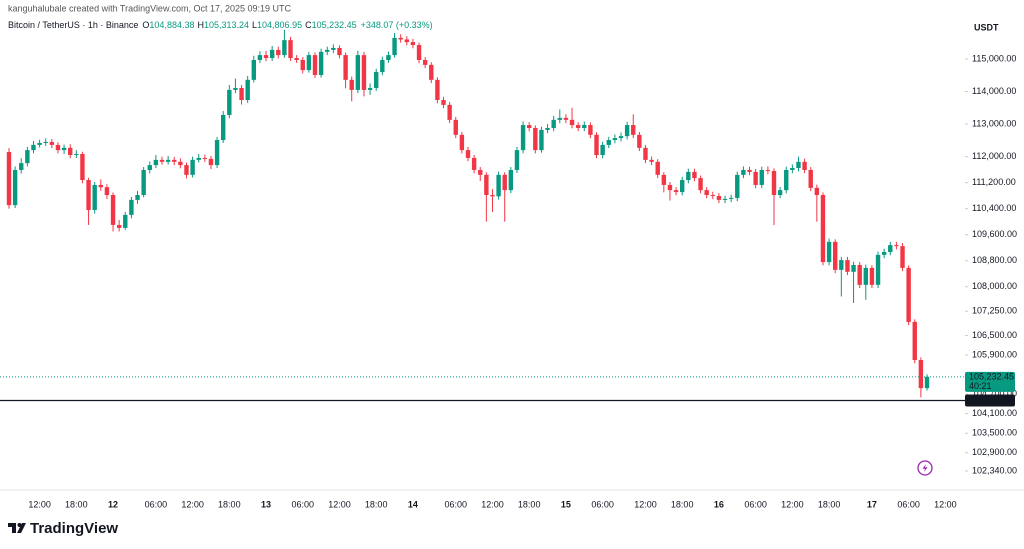  I want to click on legend-value: 105,313.24, so click(226, 25).